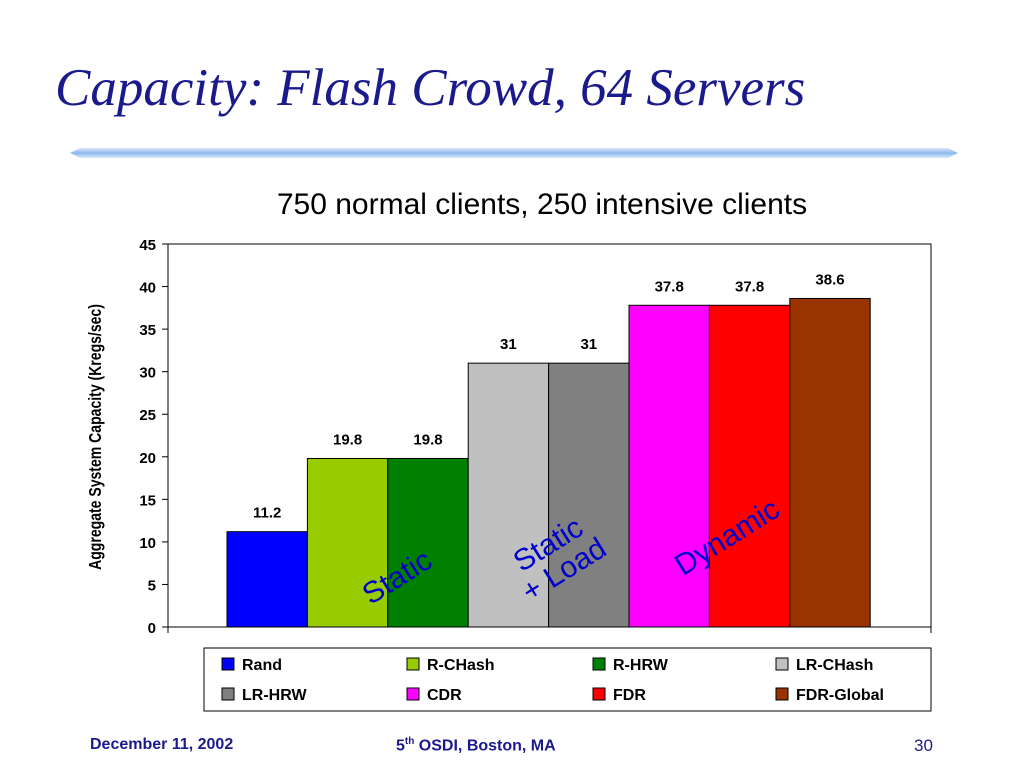  I want to click on y-tick-label: 5, so click(152, 585).